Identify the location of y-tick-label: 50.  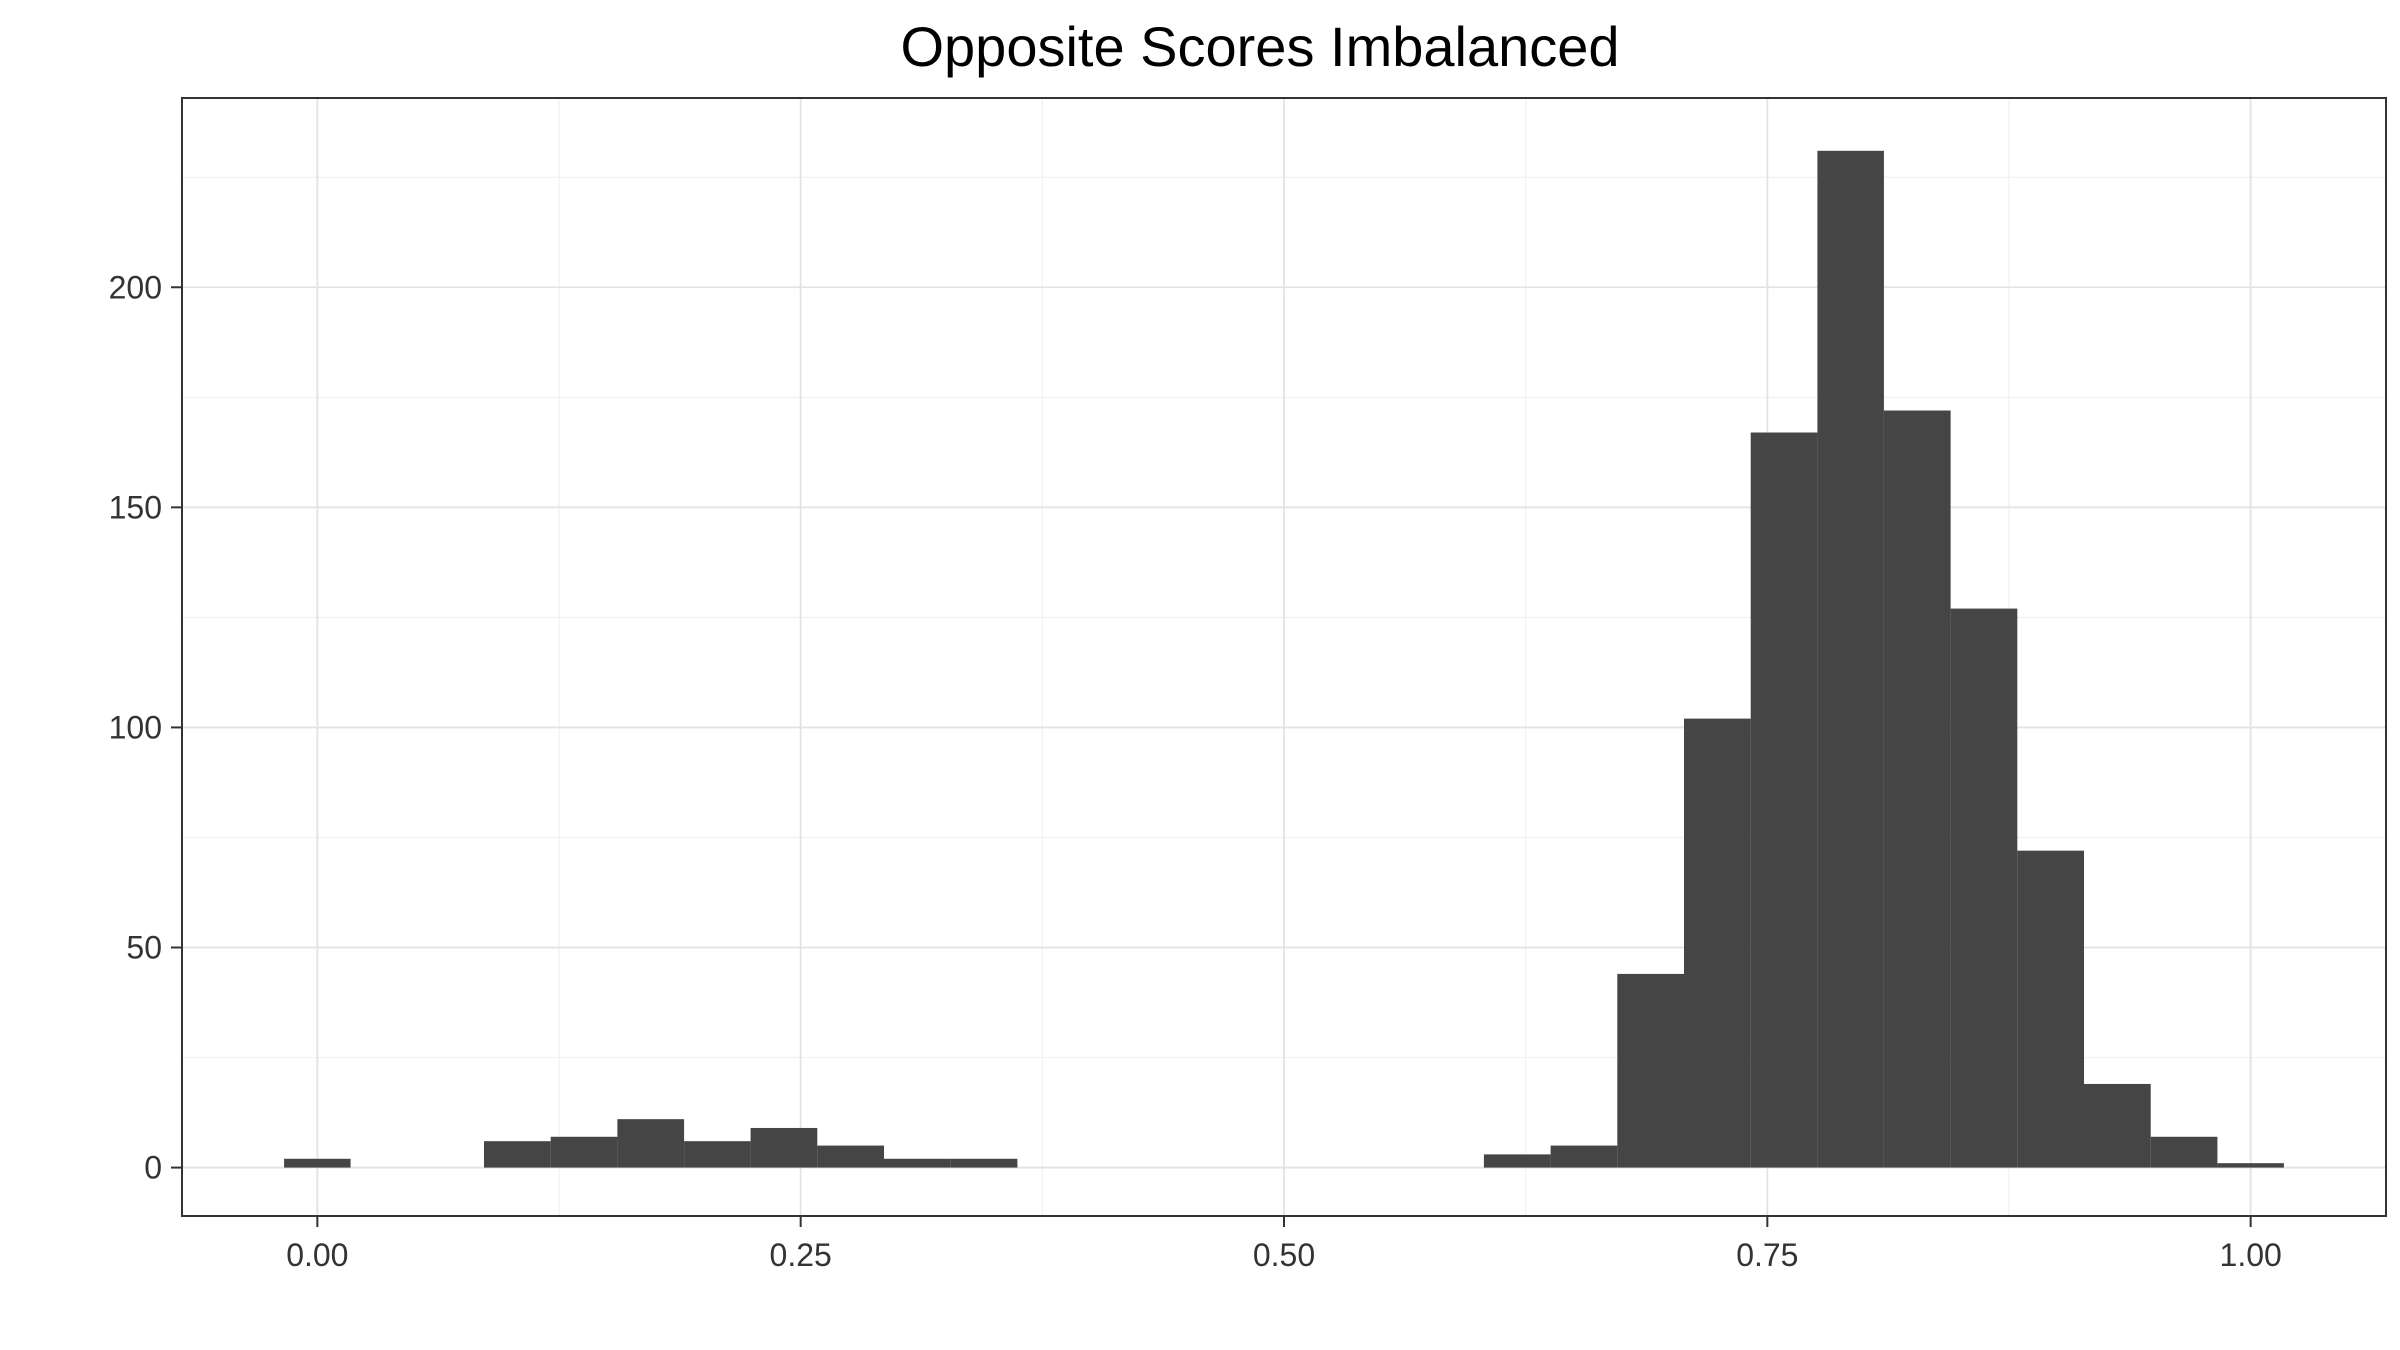
(144, 948).